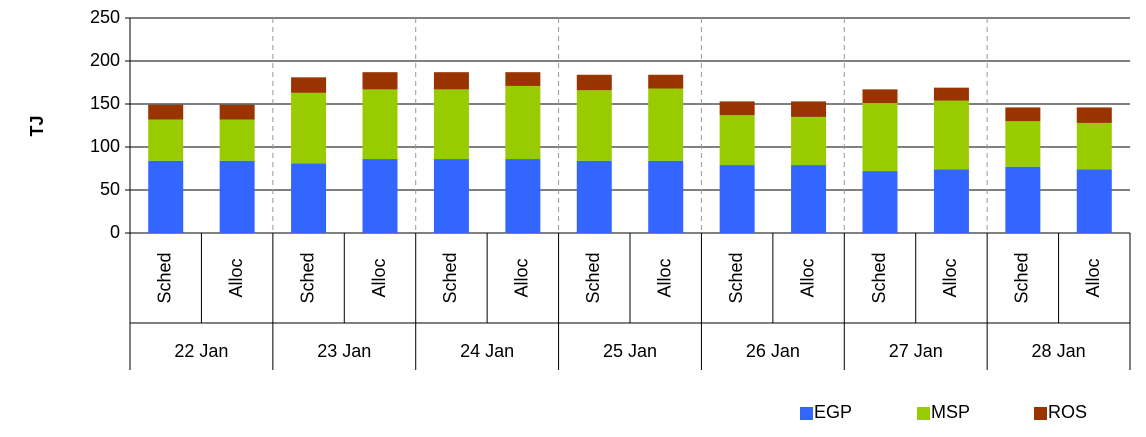 Image resolution: width=1146 pixels, height=437 pixels. What do you see at coordinates (37, 125) in the screenshot?
I see `y-axis-label: TJ` at bounding box center [37, 125].